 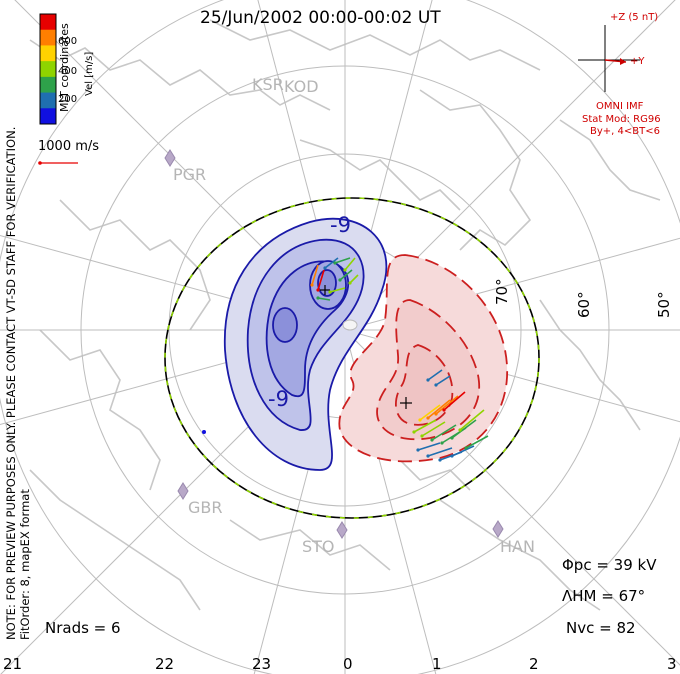 I want to click on colorbar-frame, so click(x=48, y=69).